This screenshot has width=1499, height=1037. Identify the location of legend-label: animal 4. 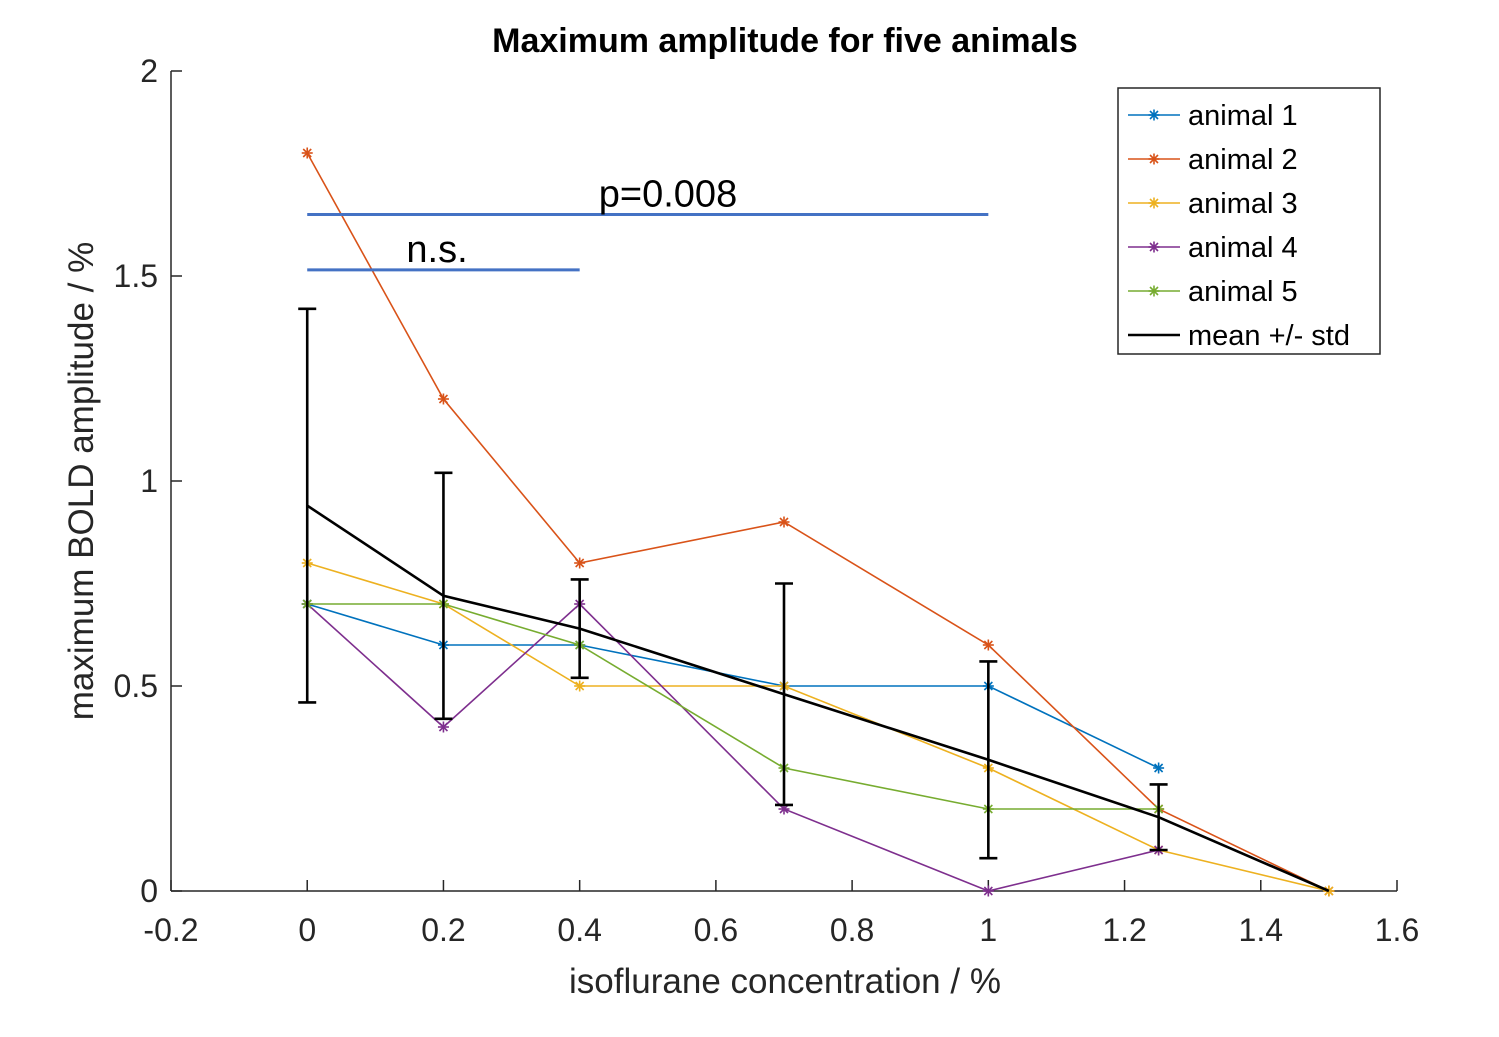
(1243, 248).